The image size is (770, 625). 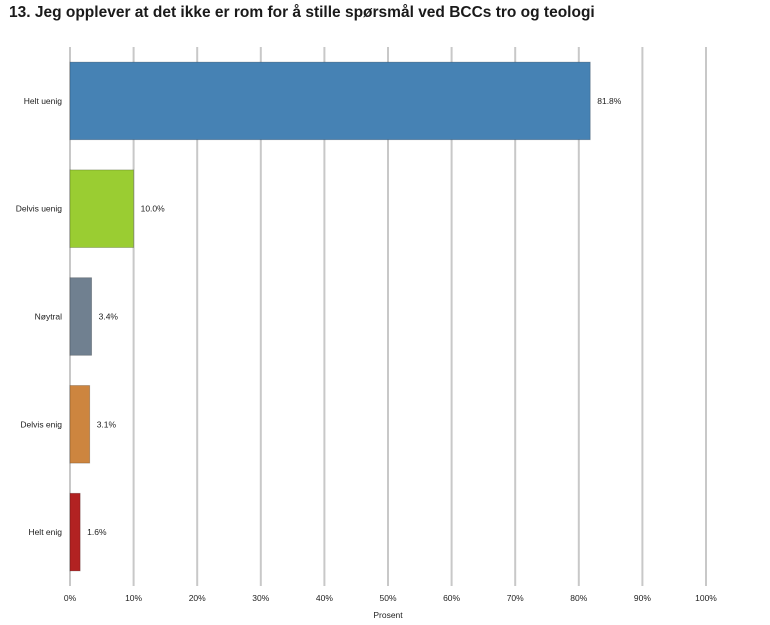 What do you see at coordinates (260, 598) in the screenshot?
I see `x-tick-label: 30%` at bounding box center [260, 598].